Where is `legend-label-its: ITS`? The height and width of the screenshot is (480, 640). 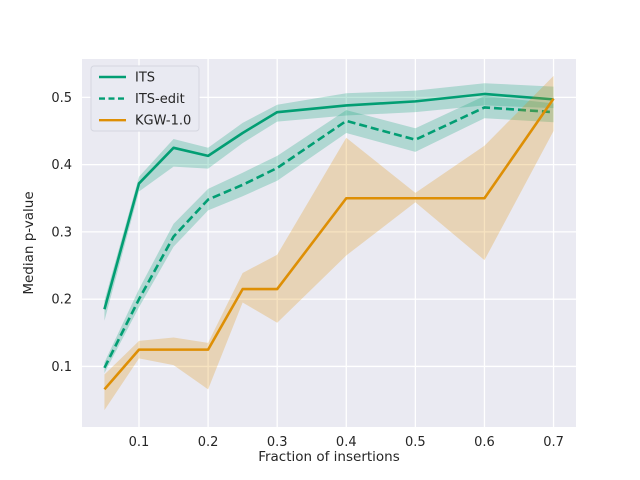
legend-label-its: ITS is located at coordinates (145, 78).